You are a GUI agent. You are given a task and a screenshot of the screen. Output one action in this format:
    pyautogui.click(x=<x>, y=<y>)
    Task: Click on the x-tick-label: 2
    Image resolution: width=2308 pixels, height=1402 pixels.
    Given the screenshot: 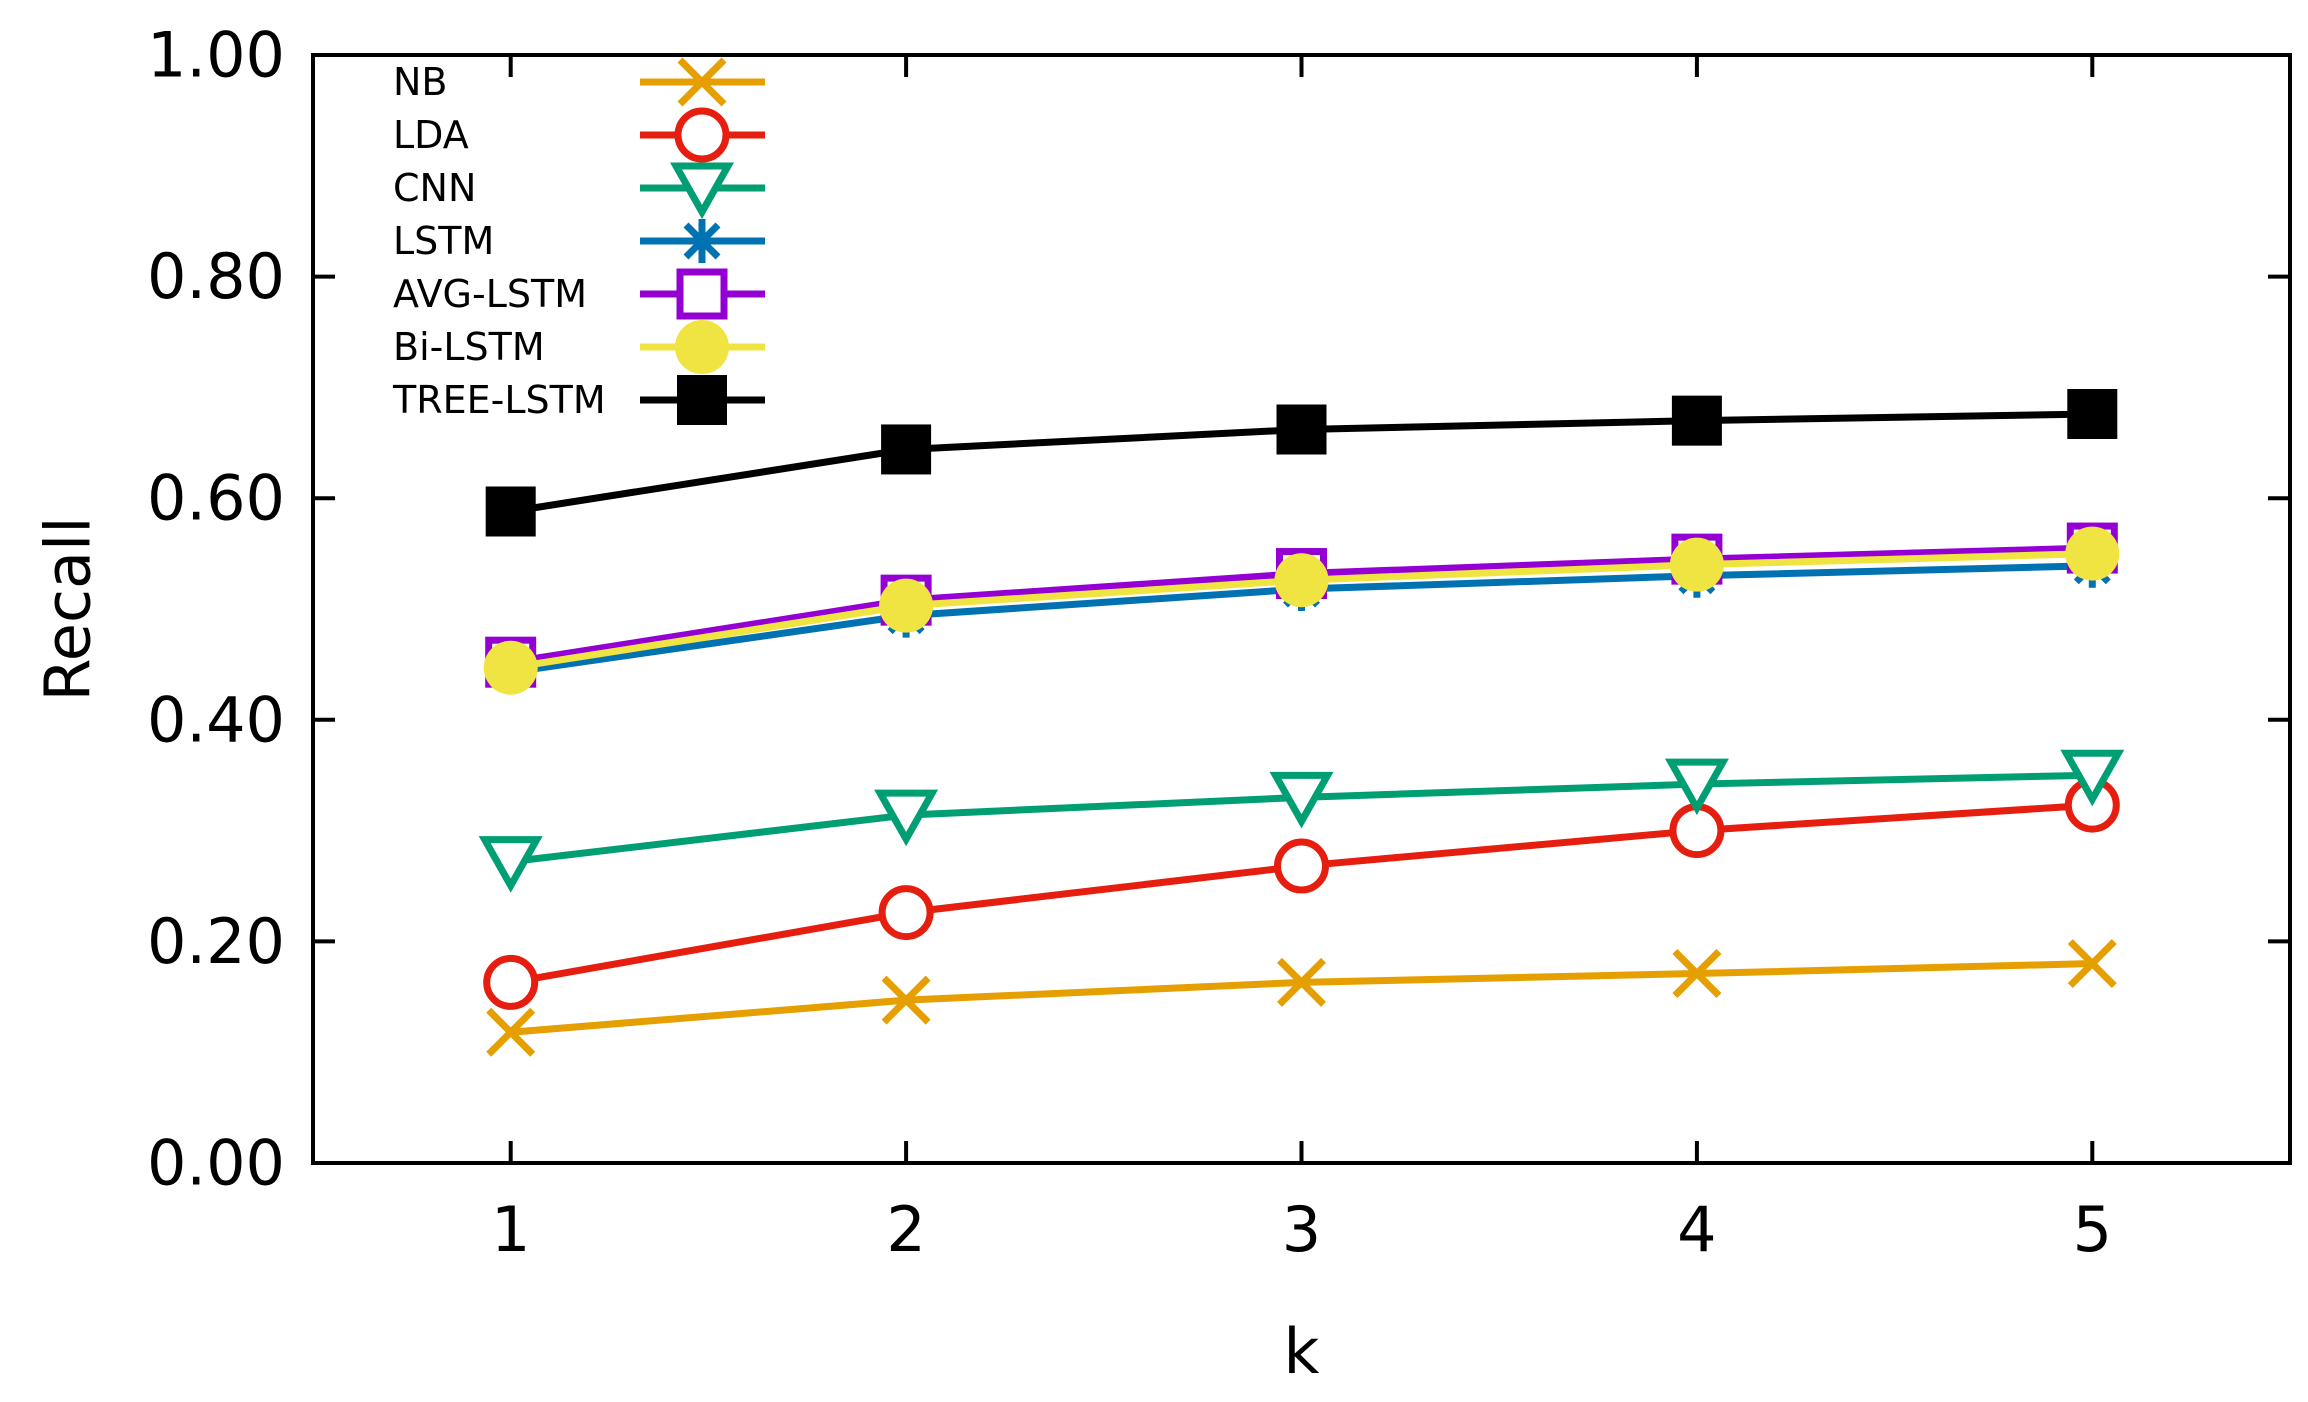 What is the action you would take?
    pyautogui.click(x=905, y=1229)
    